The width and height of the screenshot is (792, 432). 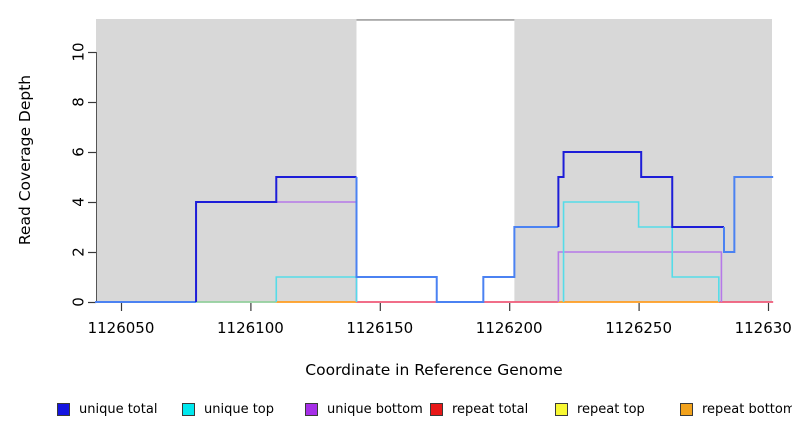 I want to click on y-tick-label: 2, so click(x=78, y=252).